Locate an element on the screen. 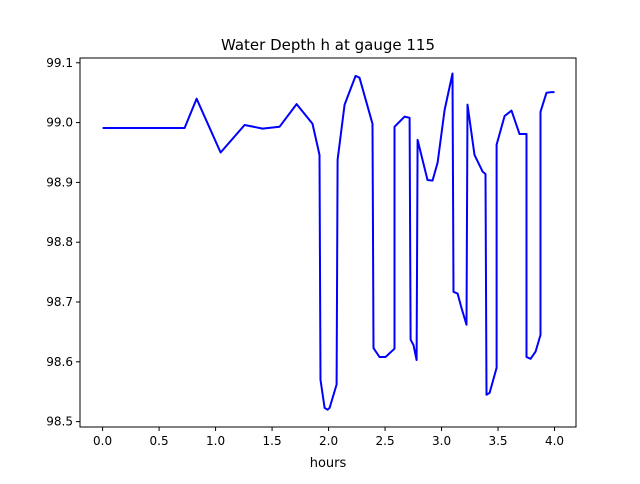  y-tick-label: 98.5 is located at coordinates (59, 422).